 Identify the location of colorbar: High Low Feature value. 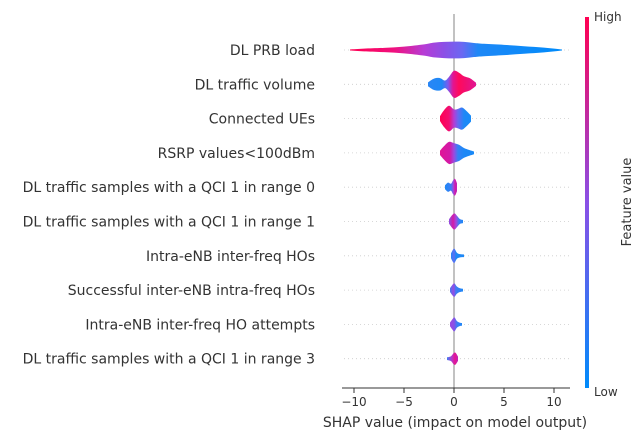
(610, 204).